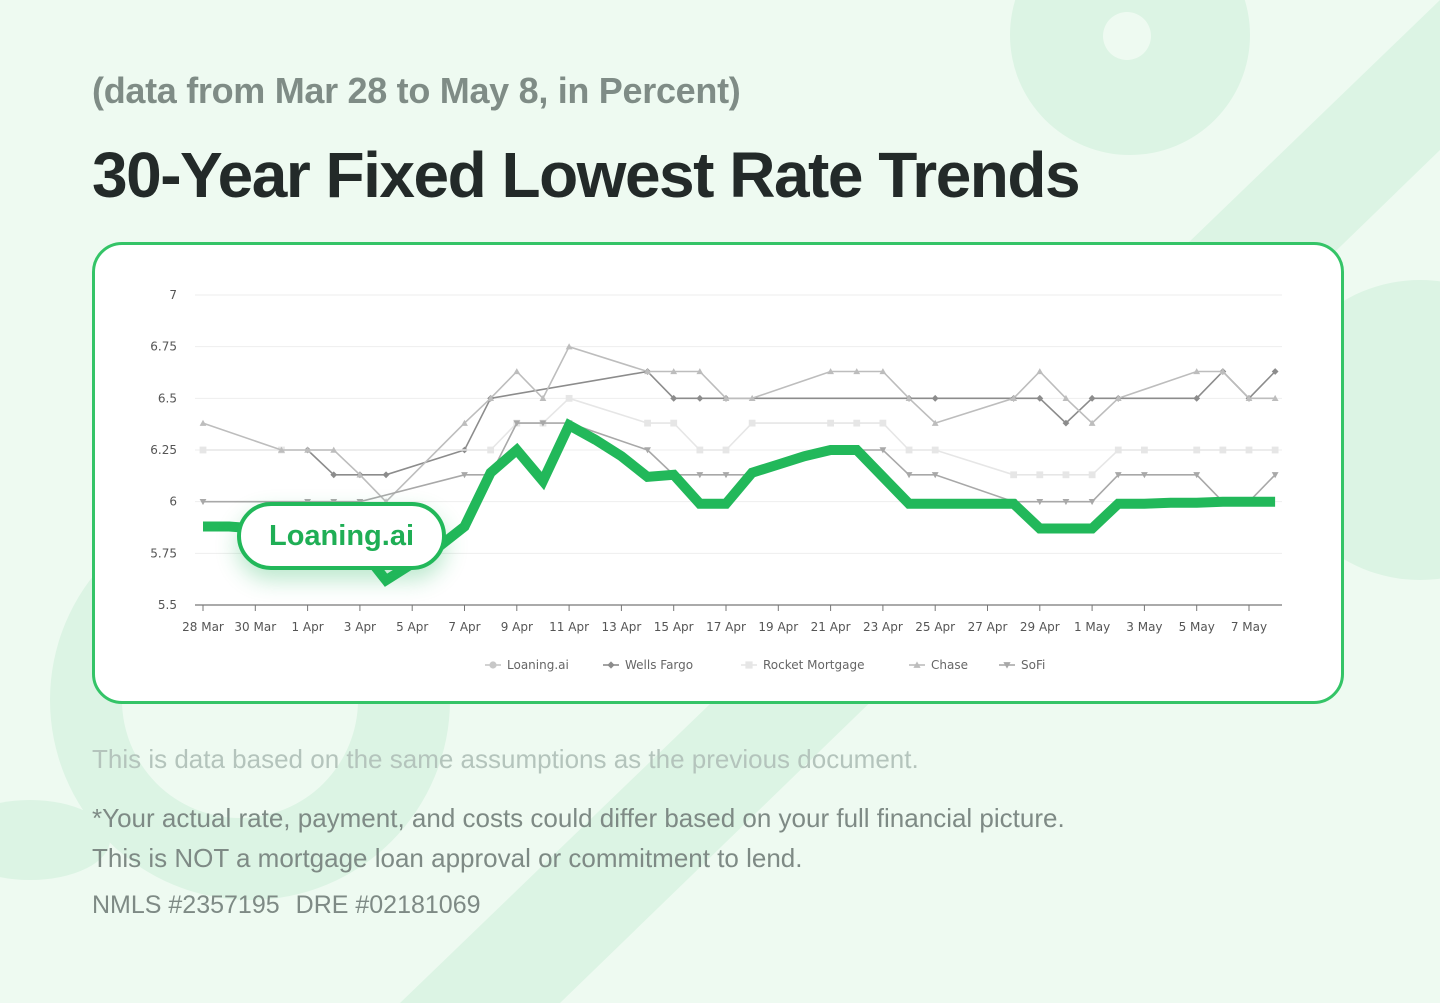  What do you see at coordinates (813, 665) in the screenshot?
I see `legend-label: Rocket Mortgage` at bounding box center [813, 665].